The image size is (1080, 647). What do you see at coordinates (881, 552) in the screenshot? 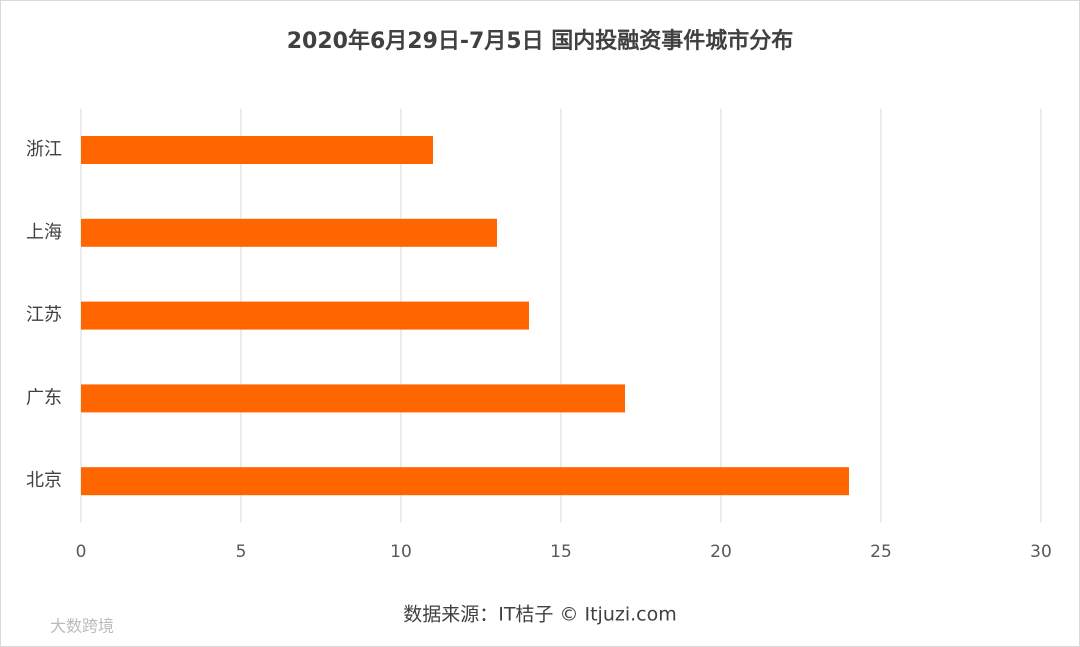
I see `x-tick-label: 25` at bounding box center [881, 552].